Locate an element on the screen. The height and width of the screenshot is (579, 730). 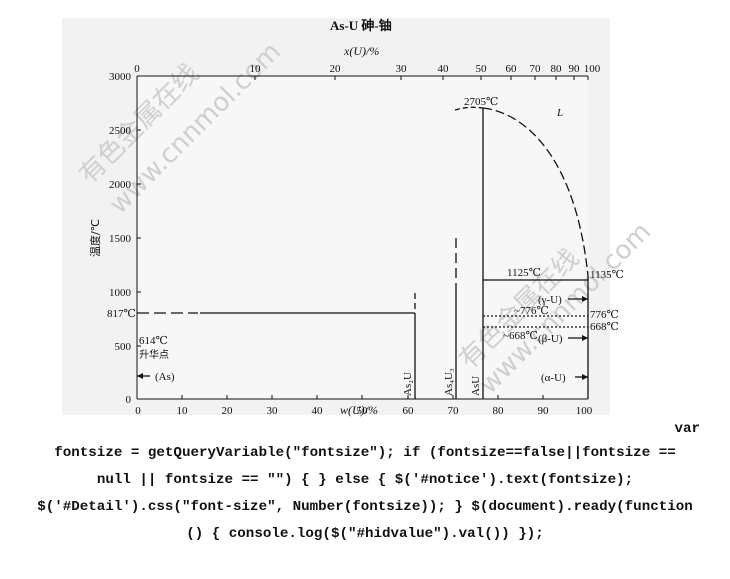
as-arrow-head is located at coordinates (140, 376).